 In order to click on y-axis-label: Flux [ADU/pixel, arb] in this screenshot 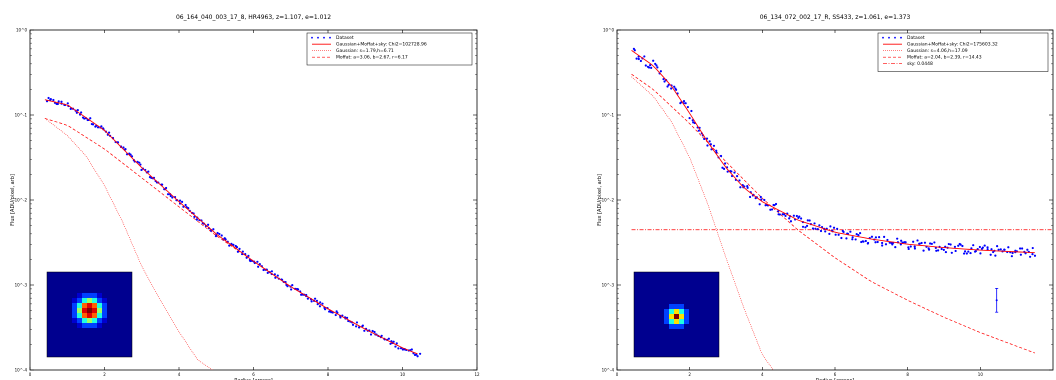, I will do `click(13, 200)`.